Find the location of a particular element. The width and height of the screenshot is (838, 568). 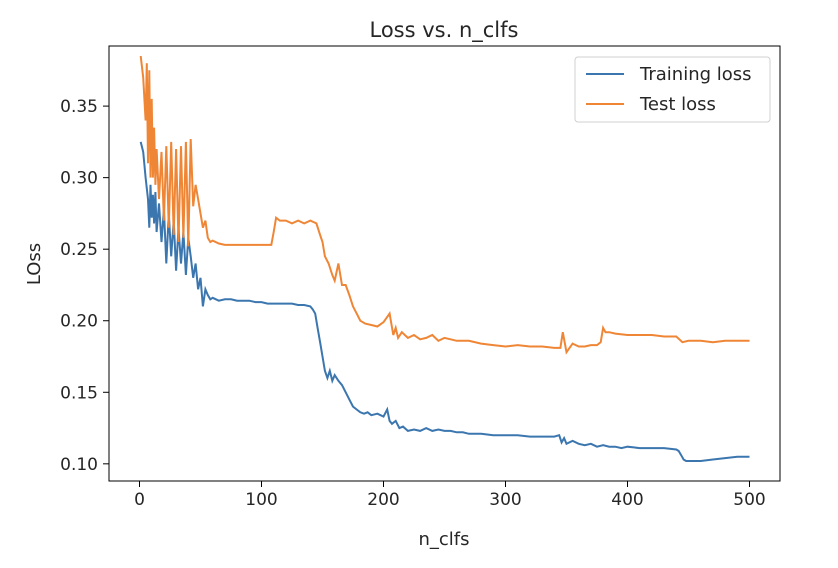

x-tick-label: 400 is located at coordinates (627, 500).